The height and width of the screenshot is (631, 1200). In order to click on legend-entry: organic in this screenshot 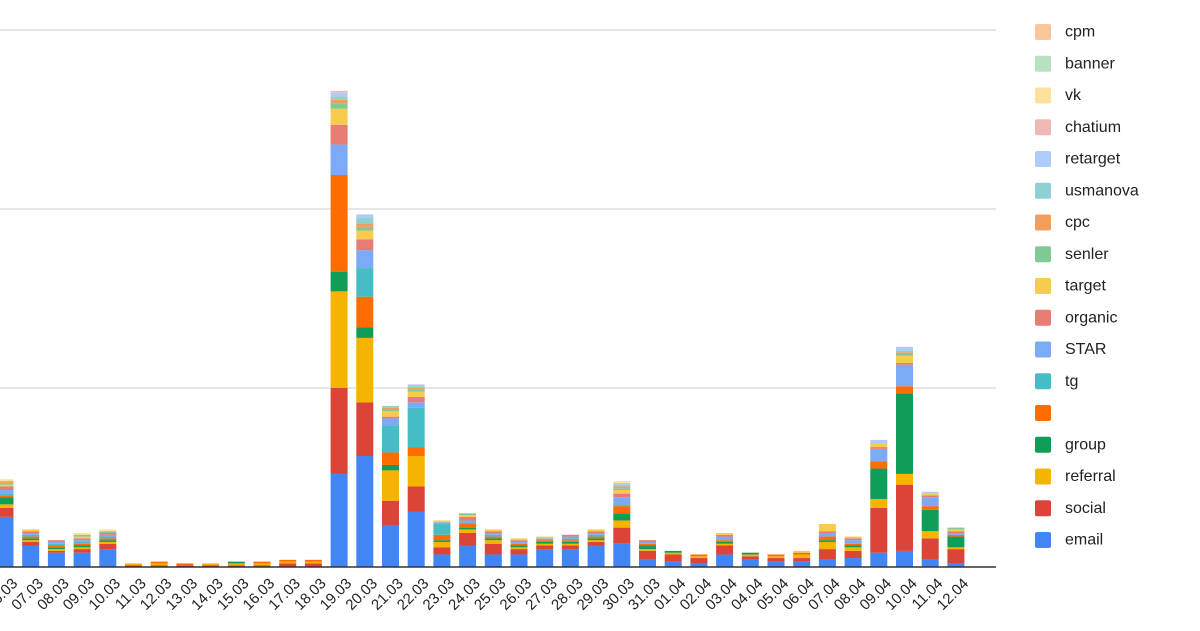, I will do `click(1076, 317)`.